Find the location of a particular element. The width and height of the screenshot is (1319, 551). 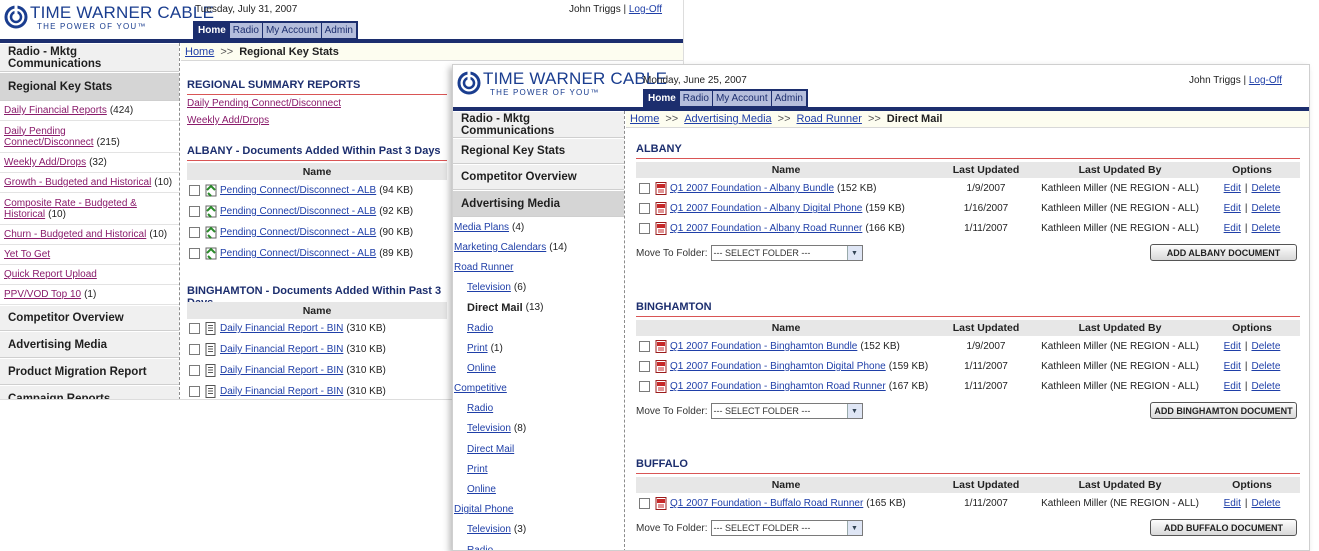

sidebar-link: Churn - Budgeted and Historical (10) is located at coordinates (89, 235).